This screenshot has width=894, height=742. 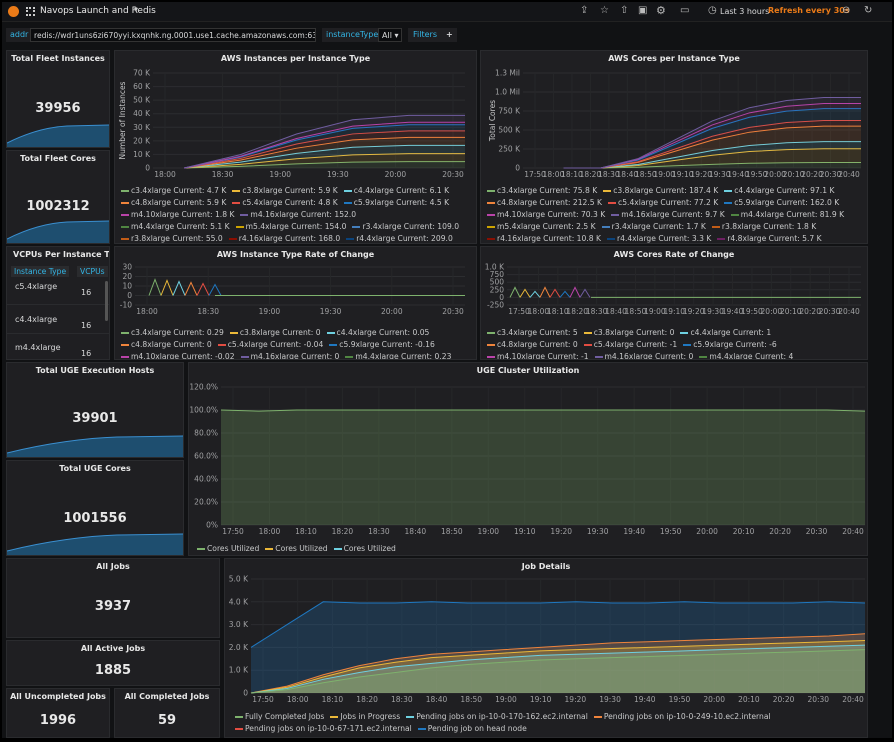 I want to click on refresh-icon: ↻, so click(x=868, y=10).